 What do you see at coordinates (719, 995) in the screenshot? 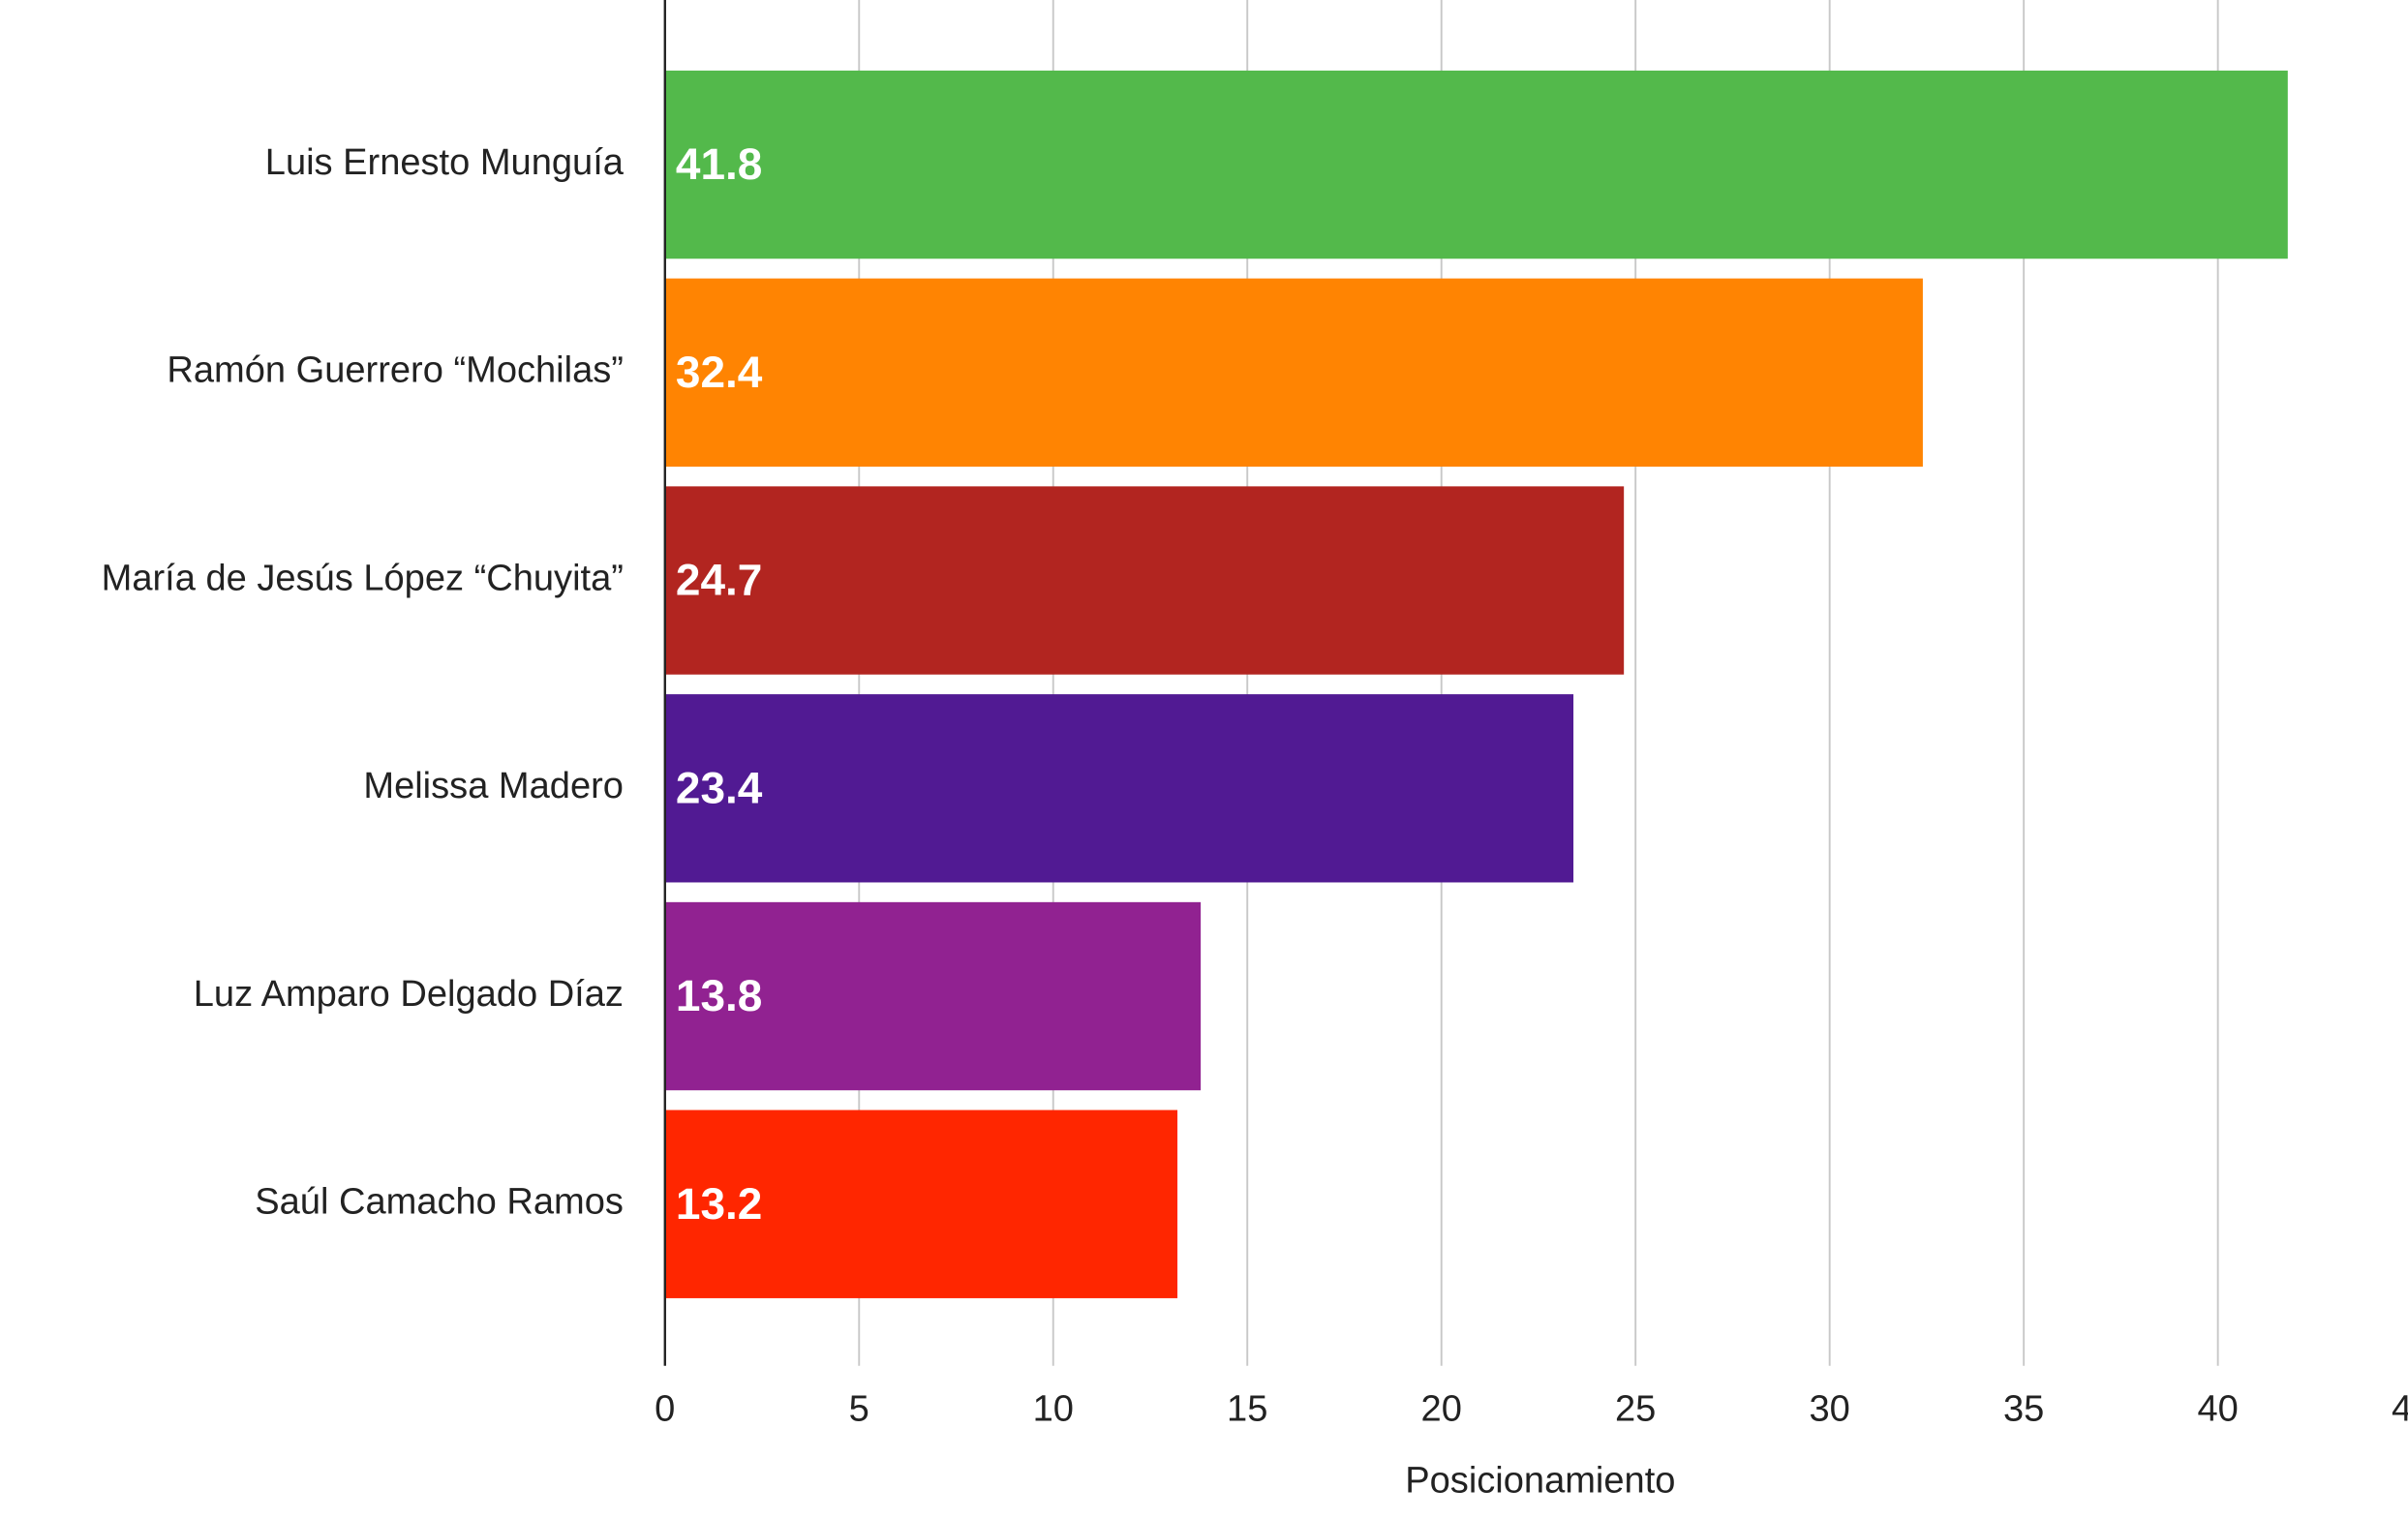
I see `value-label: 13.8` at bounding box center [719, 995].